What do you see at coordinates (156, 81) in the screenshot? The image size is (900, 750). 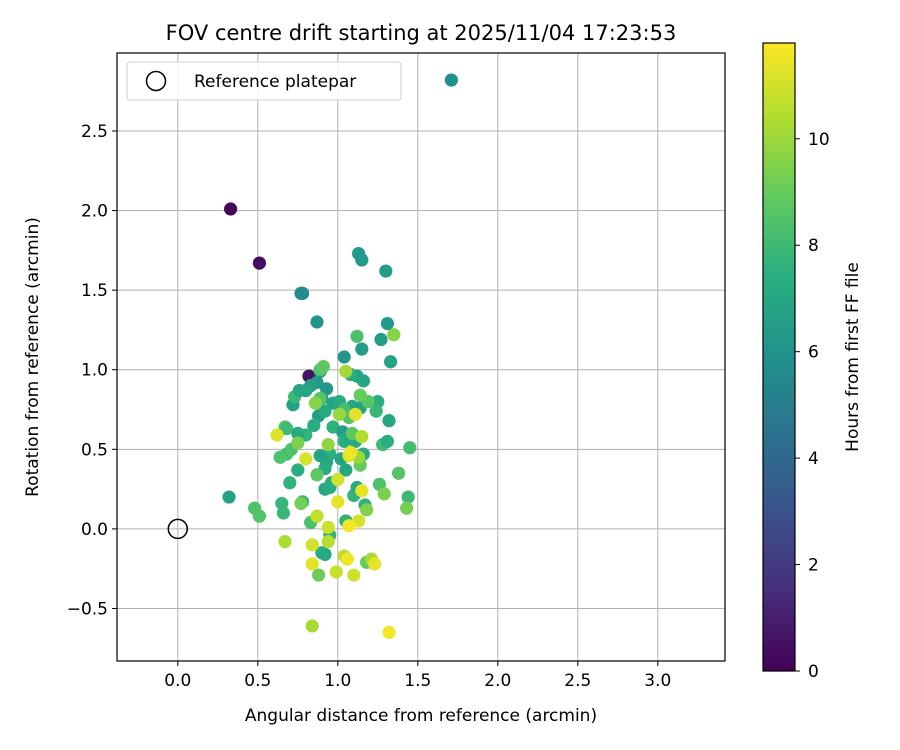 I see `legend-marker` at bounding box center [156, 81].